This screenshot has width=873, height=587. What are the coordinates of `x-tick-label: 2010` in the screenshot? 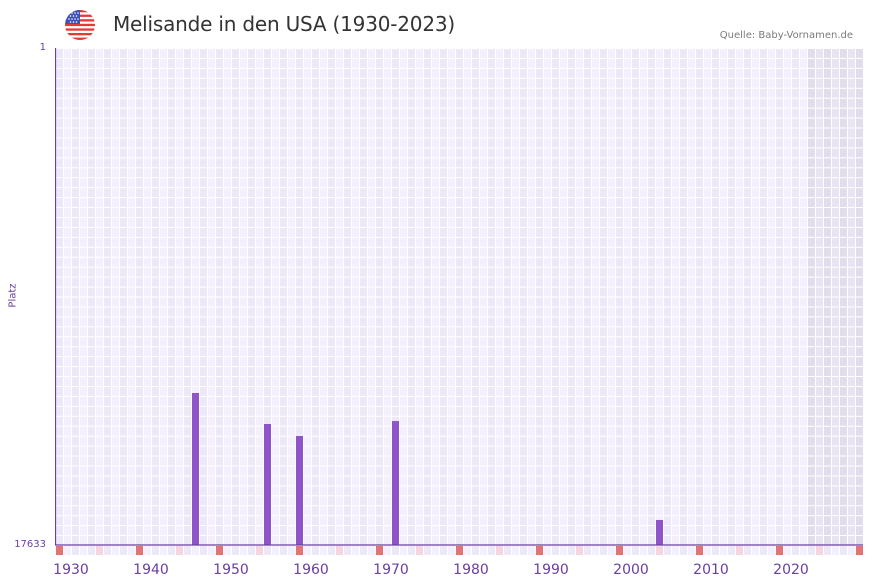 It's located at (711, 570).